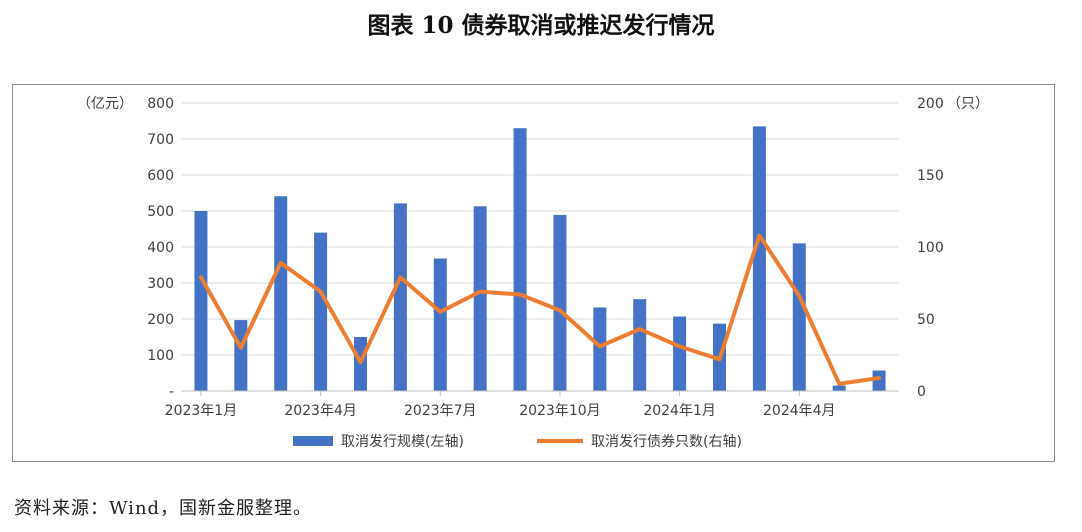 This screenshot has width=1082, height=532. What do you see at coordinates (402, 442) in the screenshot?
I see `legend-bar-label: 取消发行规模(左轴)` at bounding box center [402, 442].